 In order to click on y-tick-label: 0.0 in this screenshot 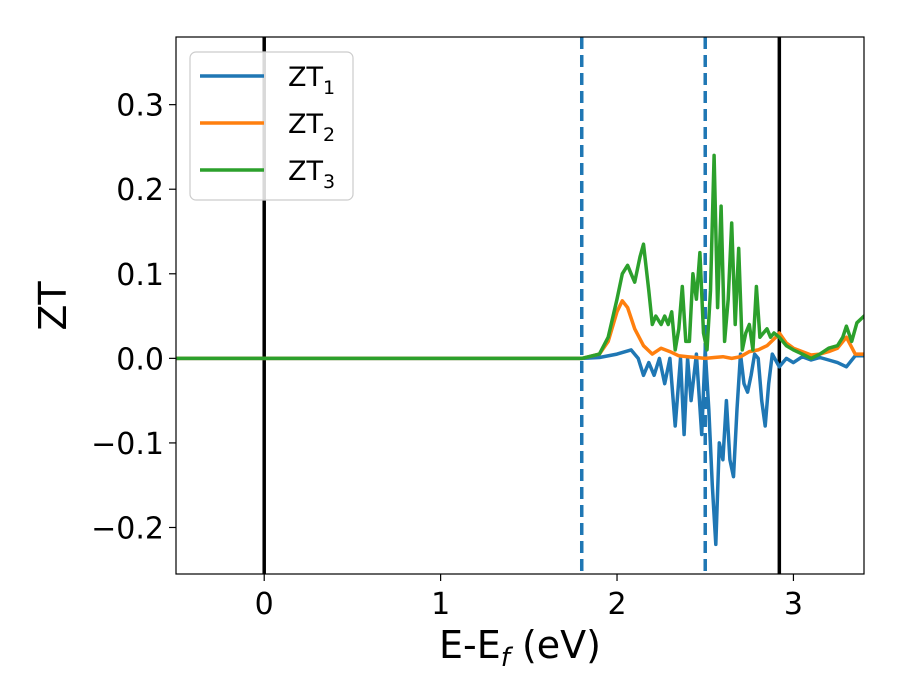, I will do `click(140, 359)`.